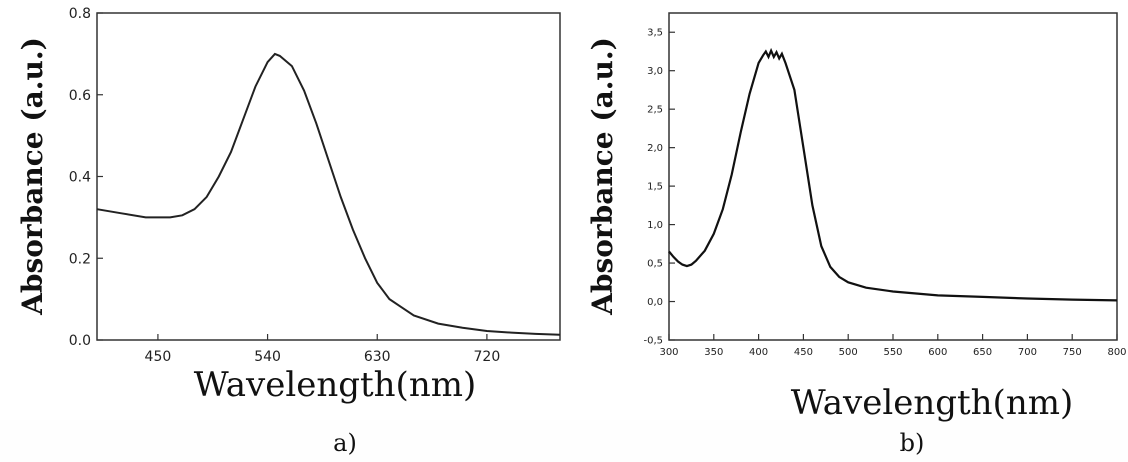 This screenshot has width=1128, height=462. Describe the element at coordinates (655, 302) in the screenshot. I see `y-tick-label-b: 0,0` at that location.